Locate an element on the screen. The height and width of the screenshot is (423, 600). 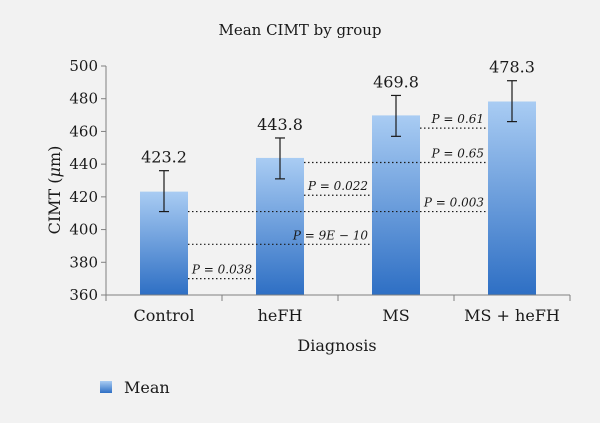
y-tick-label: 380 is located at coordinates (83, 262).